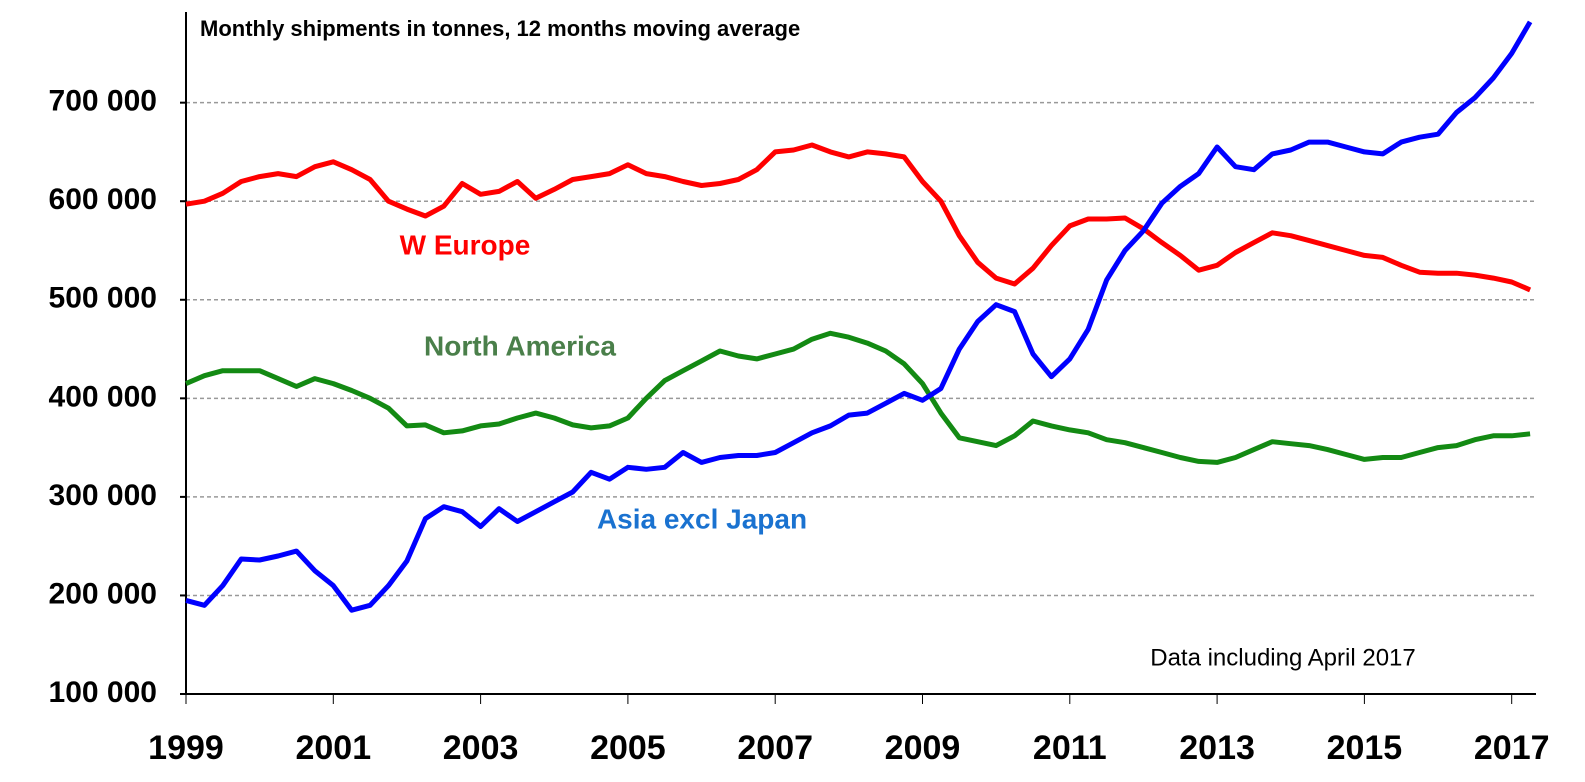  I want to click on series-label: Asia excl Japan, so click(702, 518).